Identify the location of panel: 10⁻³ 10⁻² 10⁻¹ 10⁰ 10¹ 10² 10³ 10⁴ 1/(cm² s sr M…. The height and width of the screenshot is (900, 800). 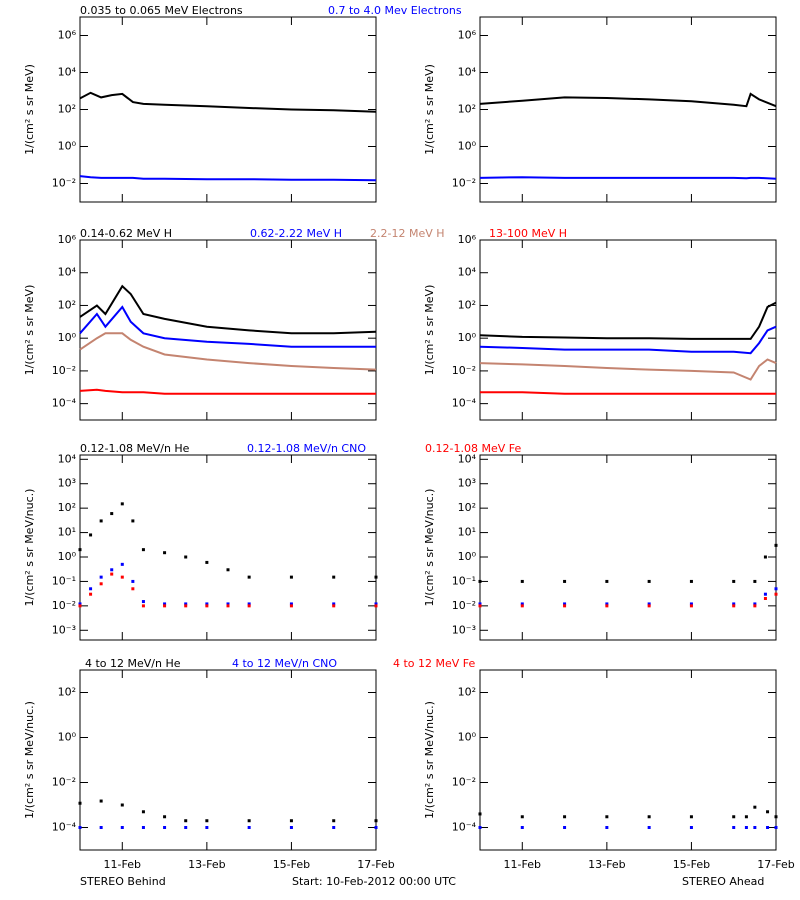
(600, 546).